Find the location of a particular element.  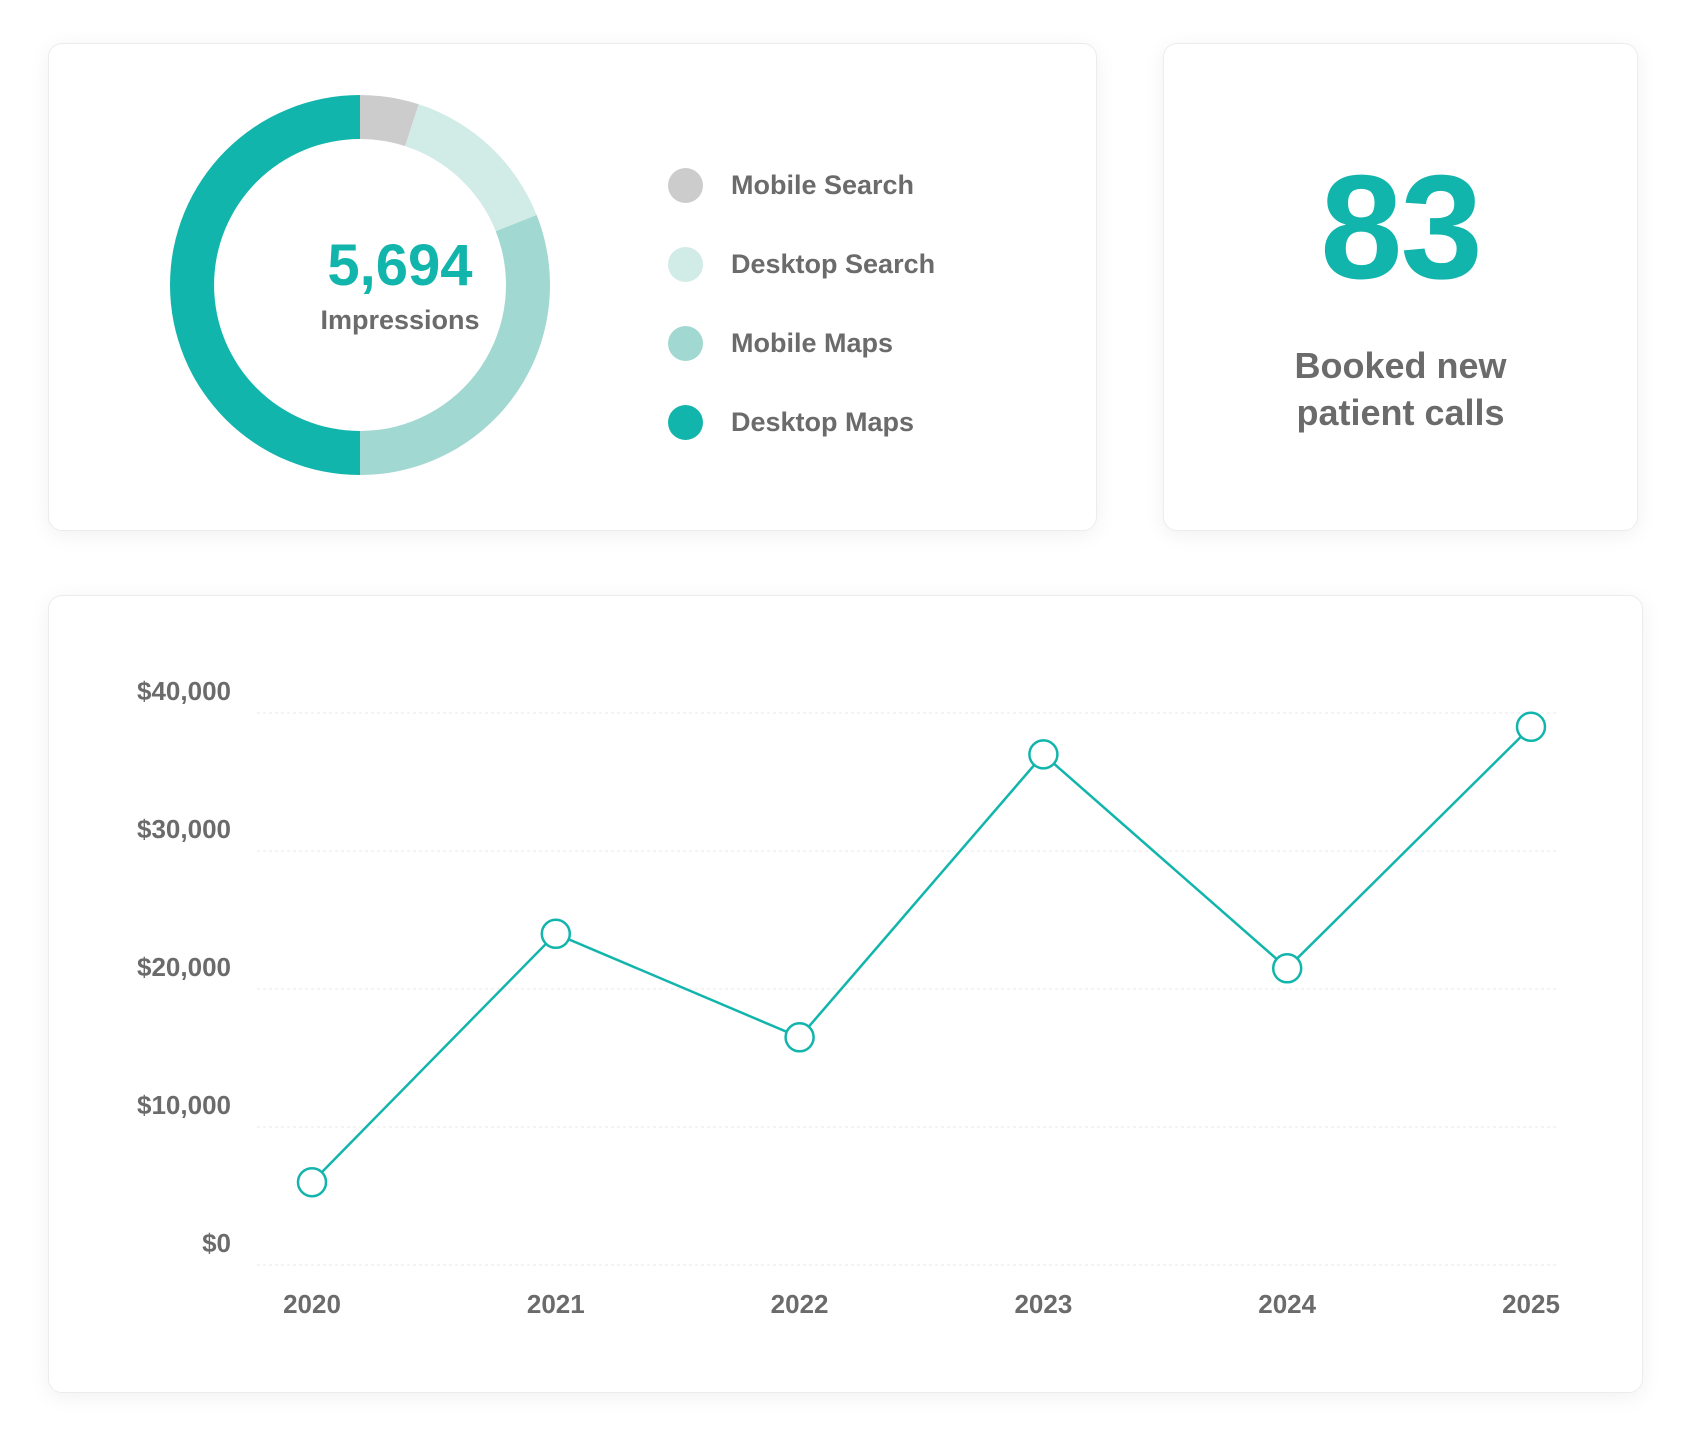

y-tick-label: $0 is located at coordinates (216, 1243).